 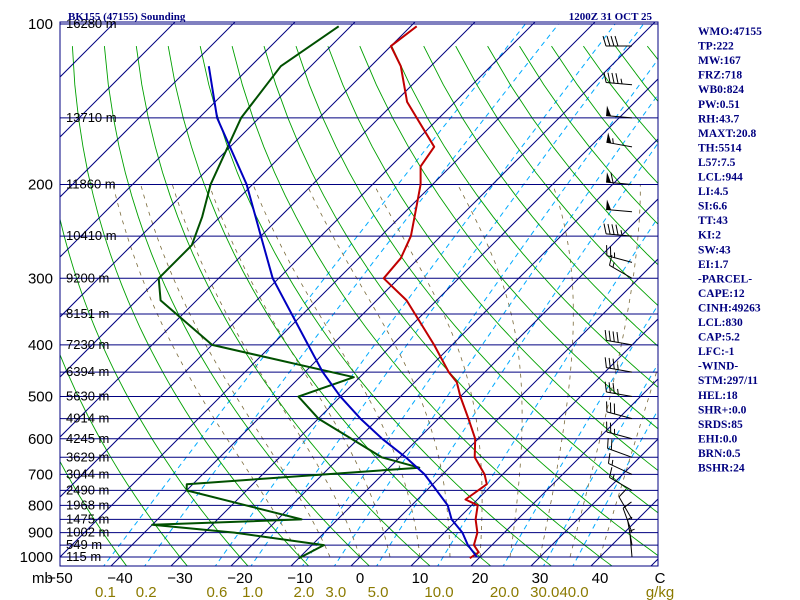 I want to click on height-label: 6394 m, so click(x=87, y=371).